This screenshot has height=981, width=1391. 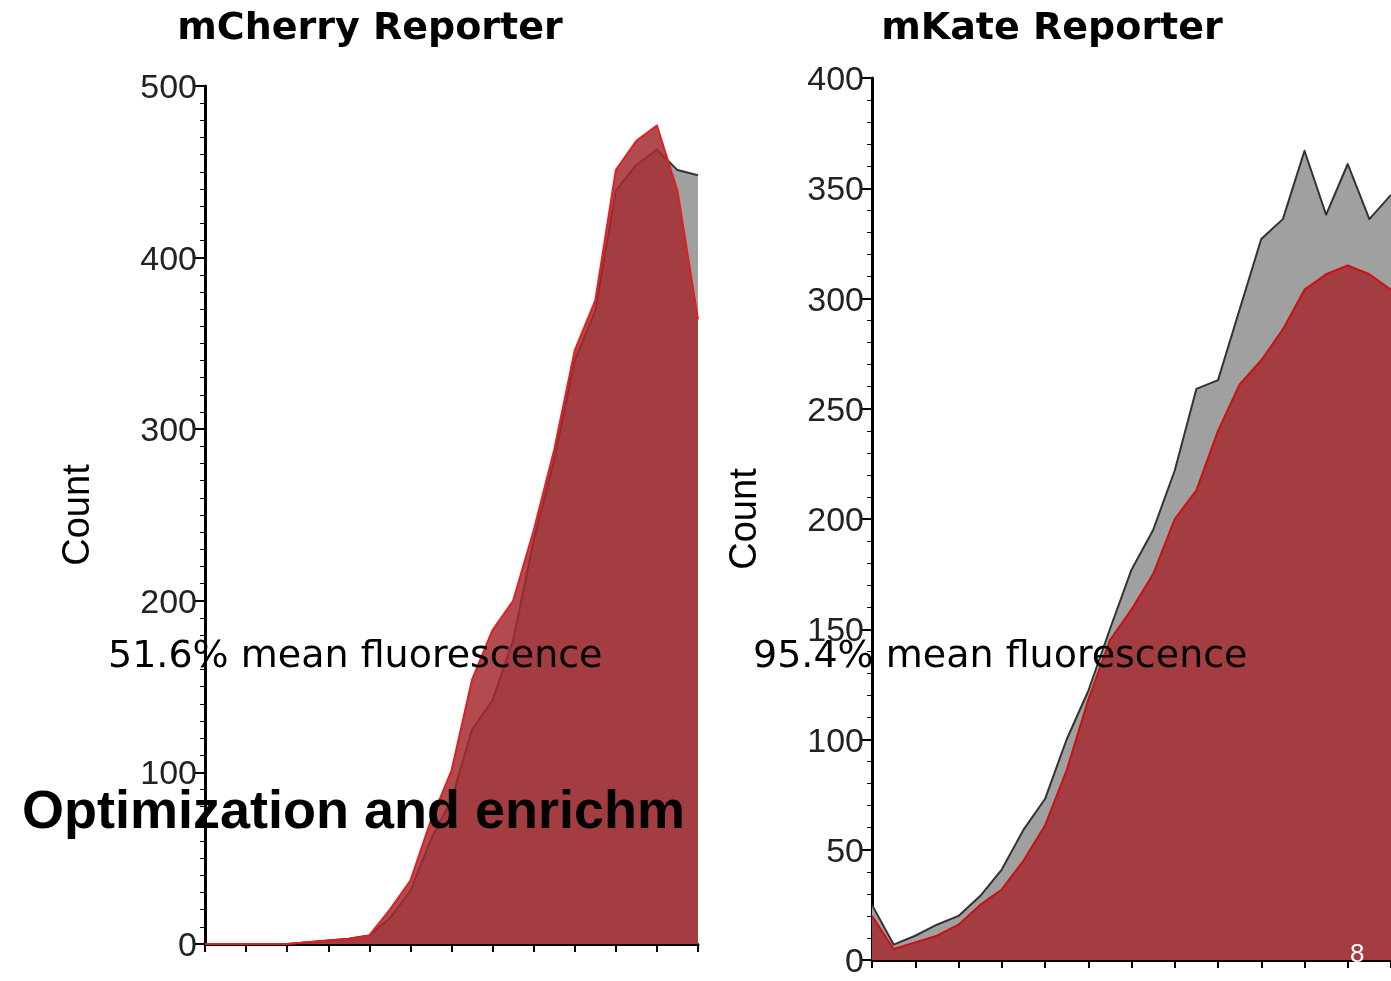 What do you see at coordinates (370, 26) in the screenshot?
I see `chart-title: mCherry Reporter` at bounding box center [370, 26].